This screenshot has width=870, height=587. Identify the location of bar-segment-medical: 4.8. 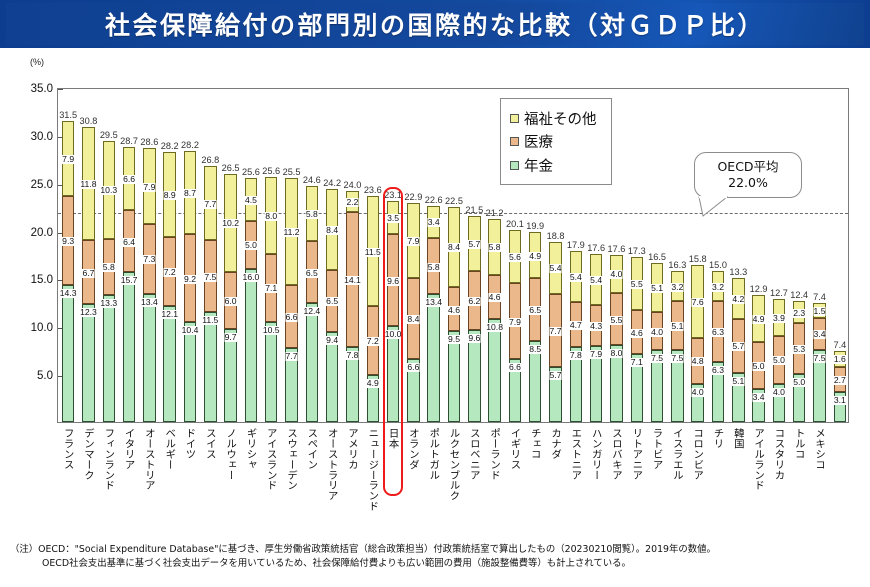
(698, 360).